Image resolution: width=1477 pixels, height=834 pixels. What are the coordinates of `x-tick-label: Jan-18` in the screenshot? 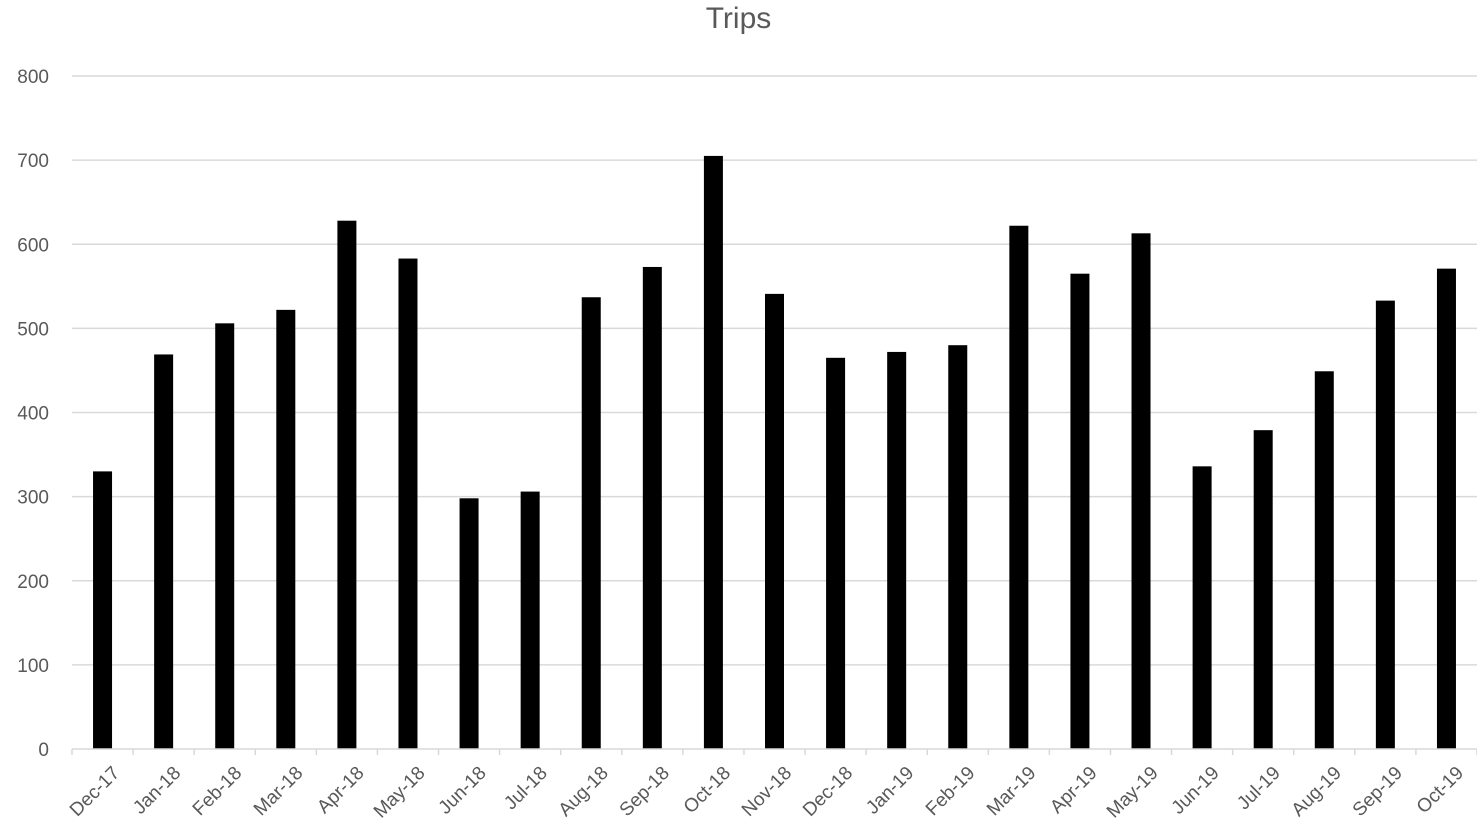 It's located at (157, 791).